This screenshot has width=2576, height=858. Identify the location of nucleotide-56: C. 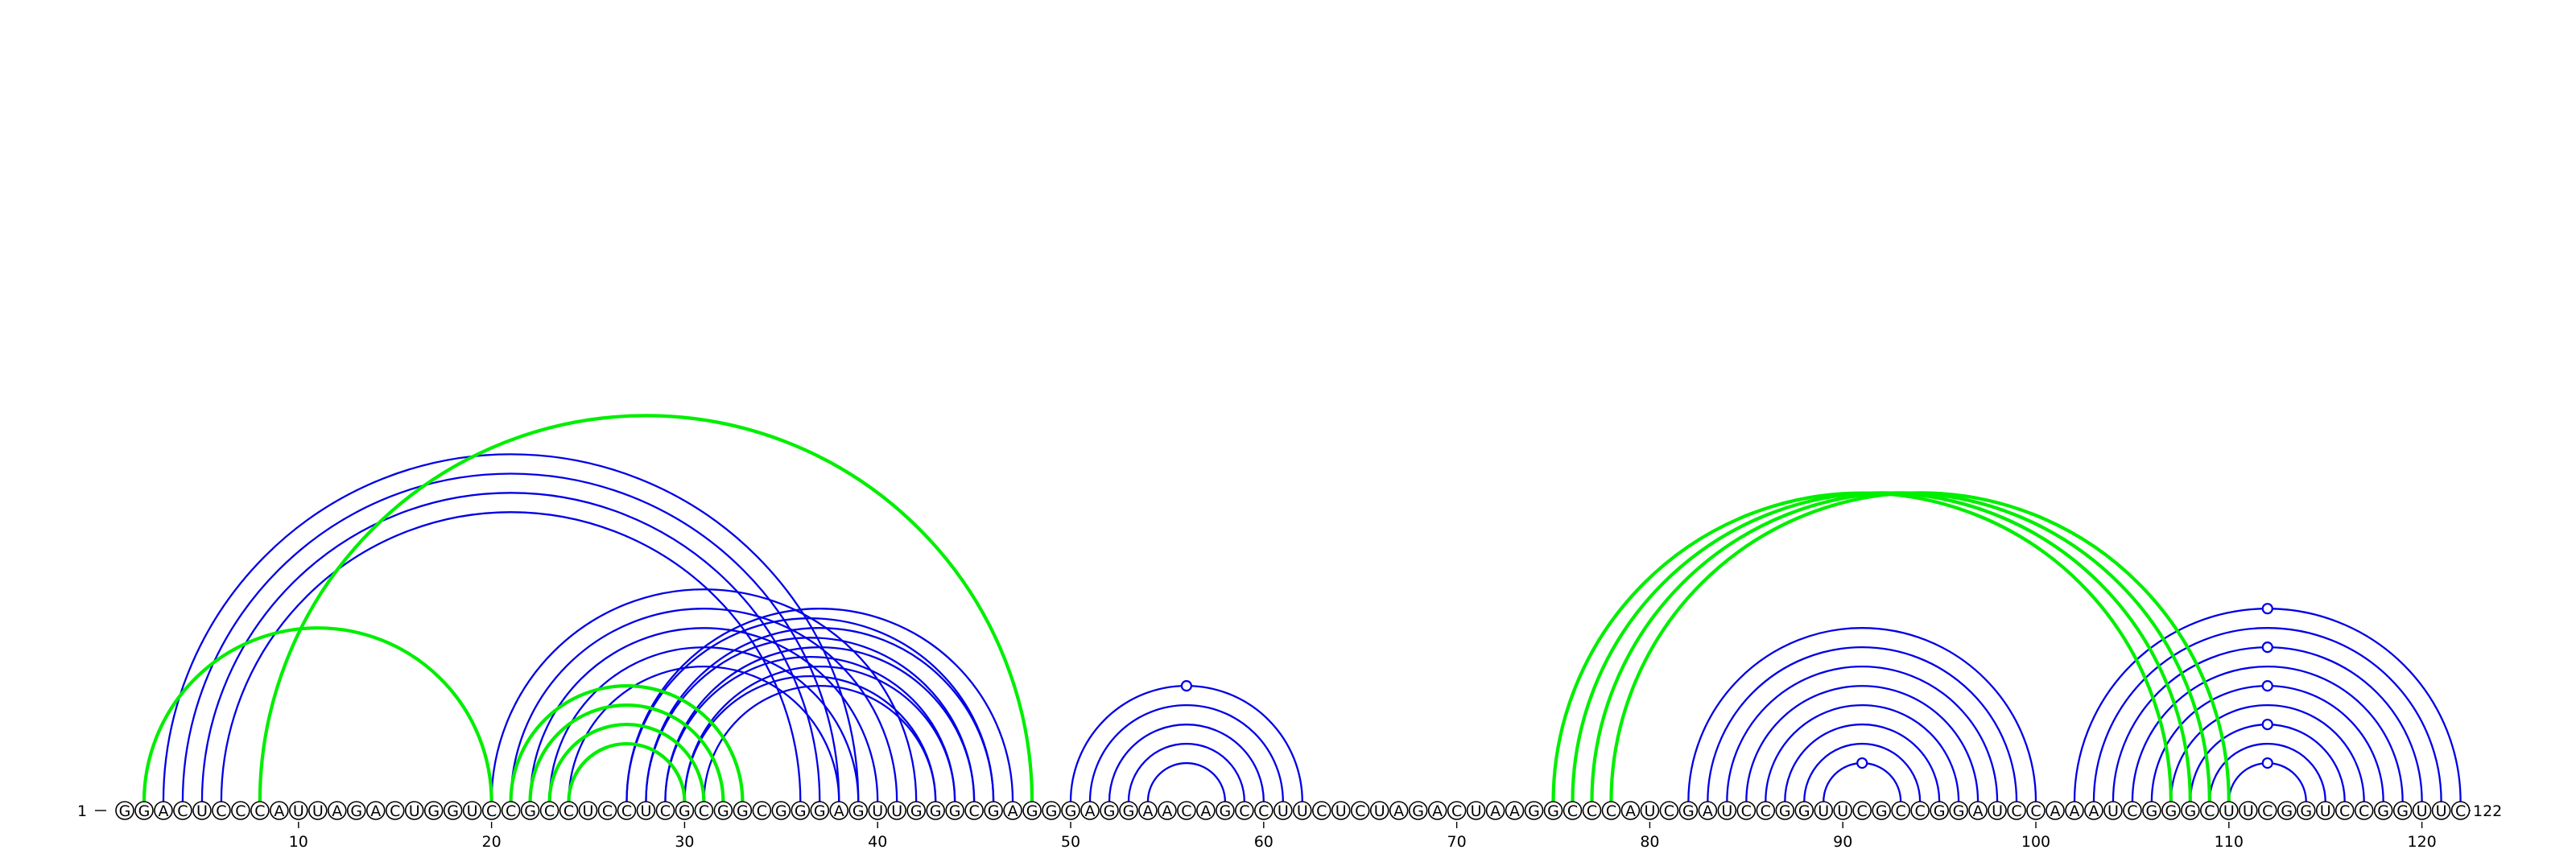
(1186, 811).